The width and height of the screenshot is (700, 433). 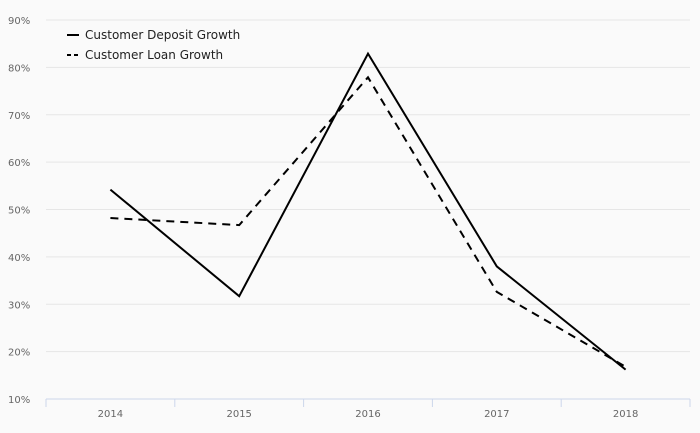 I want to click on x-axis, so click(x=368, y=402).